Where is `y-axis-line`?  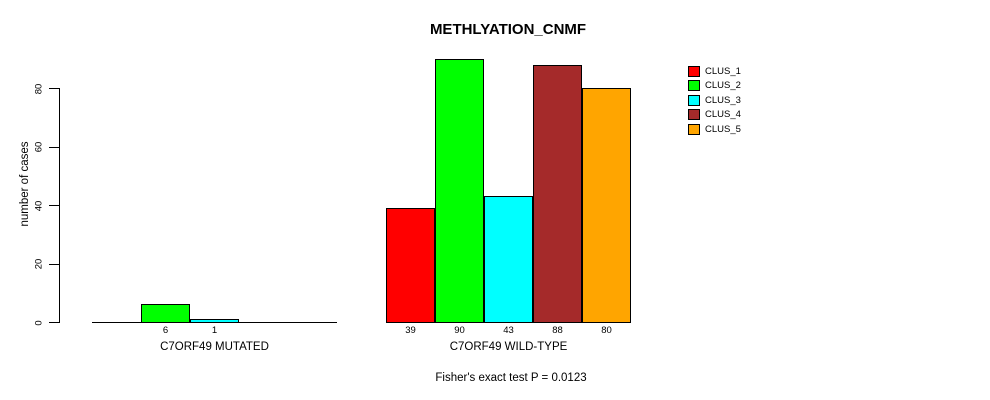
y-axis-line is located at coordinates (59, 205).